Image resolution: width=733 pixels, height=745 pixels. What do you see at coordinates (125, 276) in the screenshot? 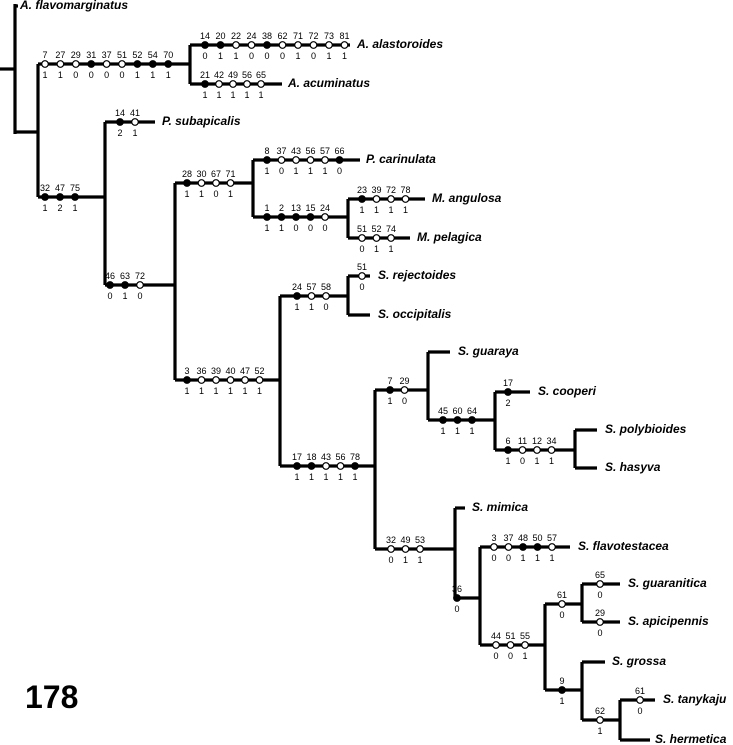
I see `character-number: 63` at bounding box center [125, 276].